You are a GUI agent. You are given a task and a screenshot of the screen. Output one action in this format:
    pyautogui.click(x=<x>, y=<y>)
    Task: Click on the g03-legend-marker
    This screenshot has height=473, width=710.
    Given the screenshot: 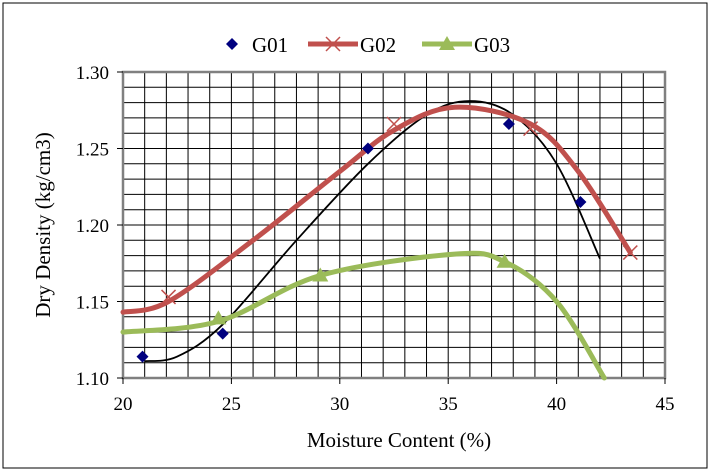 What is the action you would take?
    pyautogui.click(x=447, y=43)
    